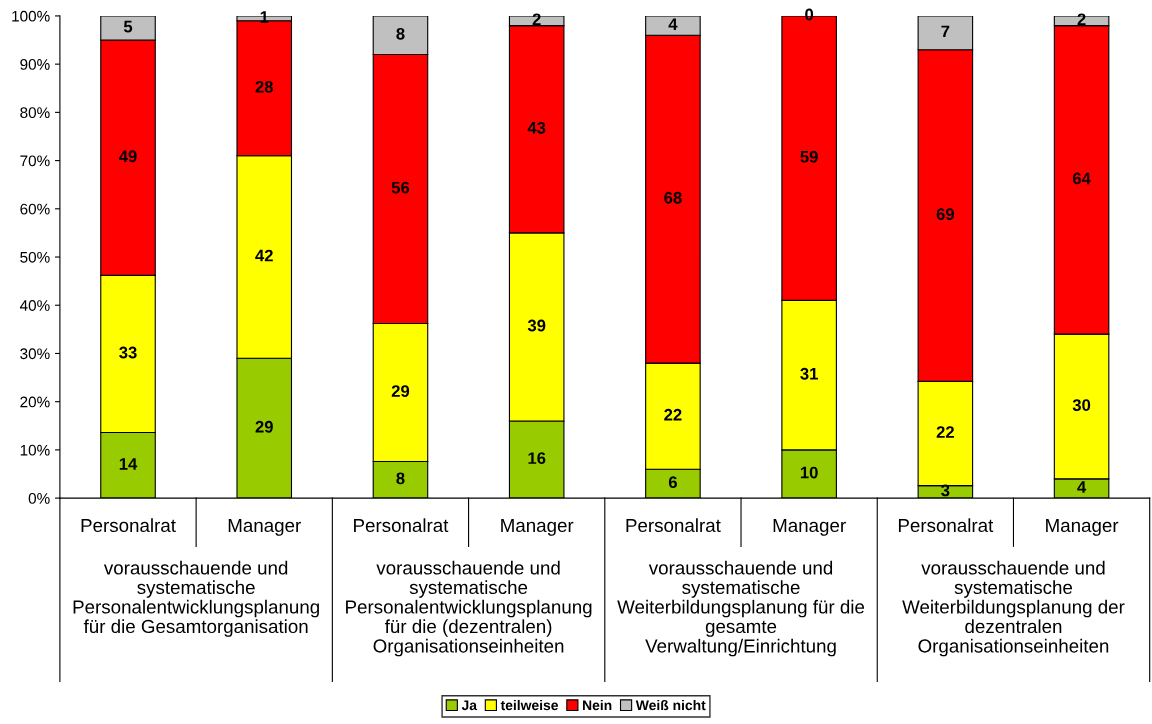 This screenshot has width=1152, height=724. Describe the element at coordinates (945, 214) in the screenshot. I see `data-label: 69` at that location.